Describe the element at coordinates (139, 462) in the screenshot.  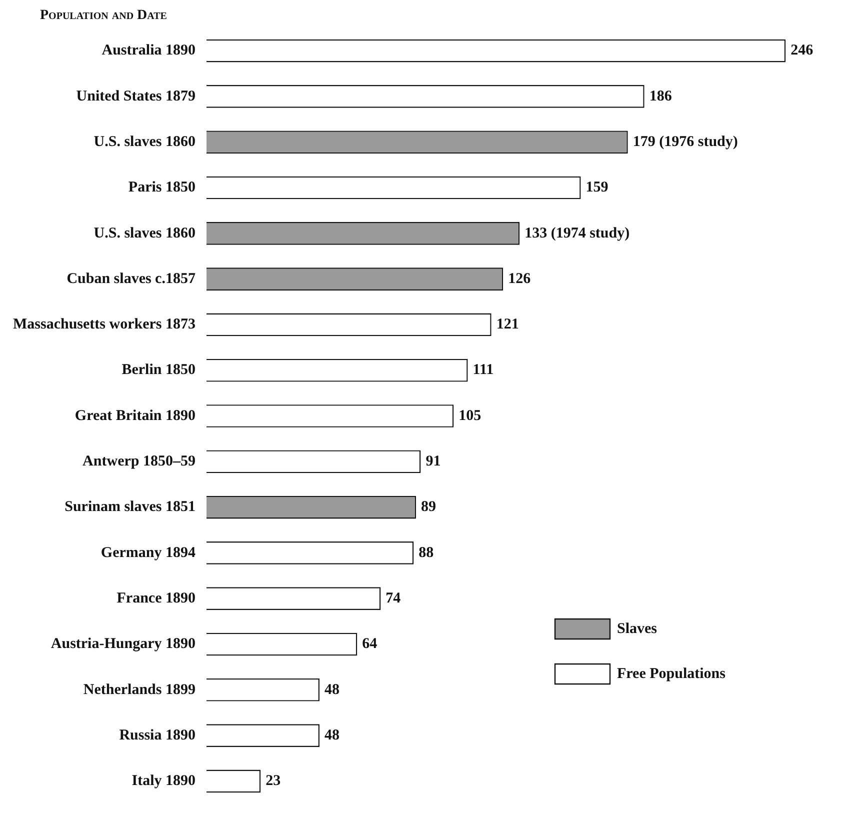
I see `y-tick-label: Antwerp 1850–59` at that location.